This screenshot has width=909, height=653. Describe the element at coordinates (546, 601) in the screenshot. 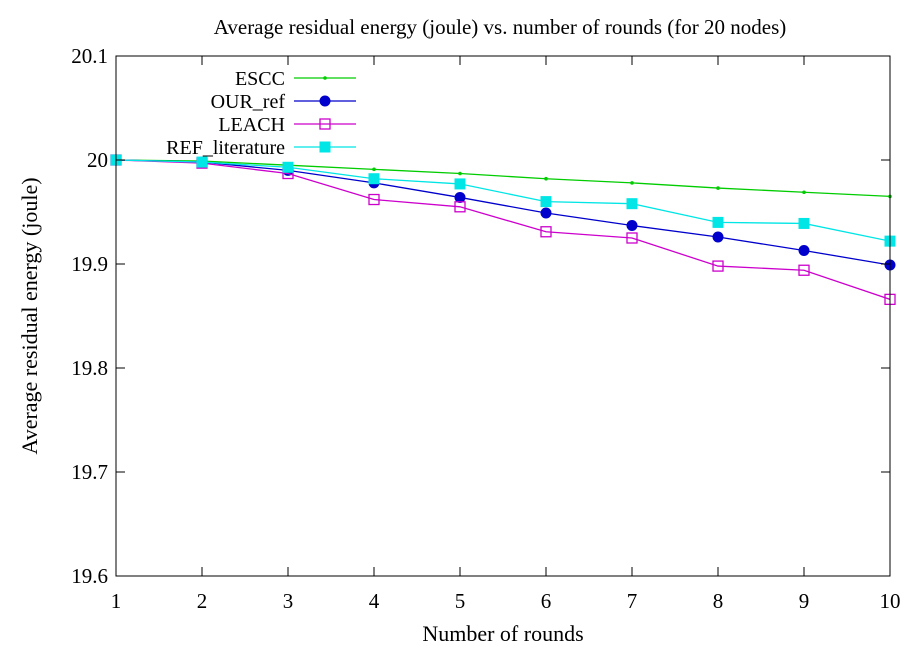

I see `x-tick-label: 6` at that location.